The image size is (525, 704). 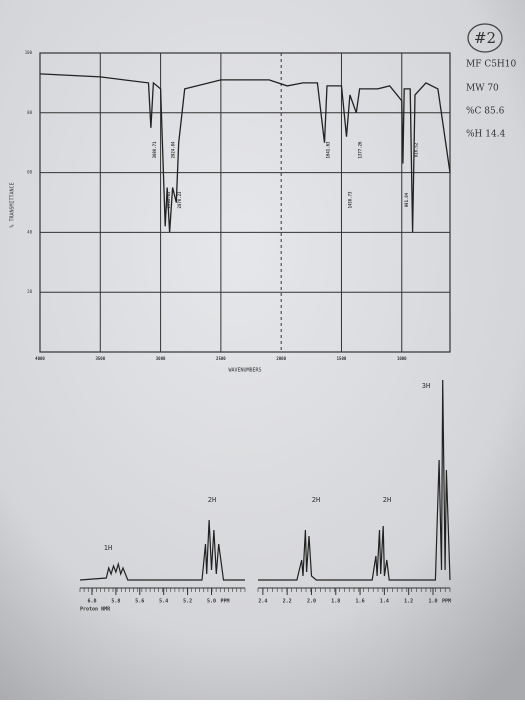 I want to click on x-tick-label: 1.4, so click(x=384, y=602).